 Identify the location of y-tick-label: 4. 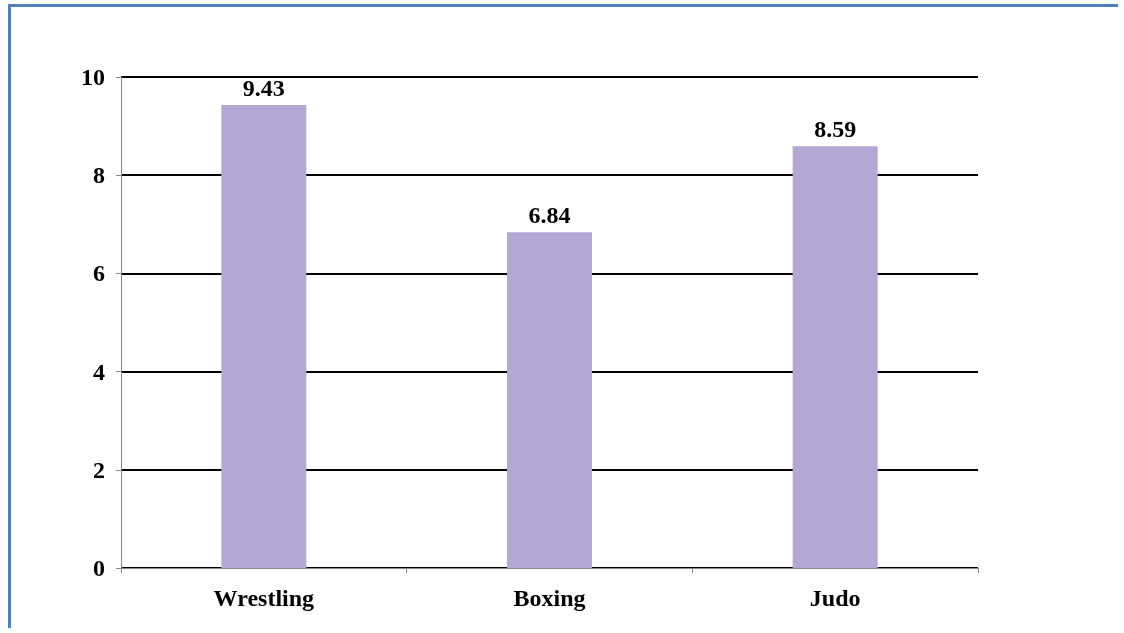
(99, 371).